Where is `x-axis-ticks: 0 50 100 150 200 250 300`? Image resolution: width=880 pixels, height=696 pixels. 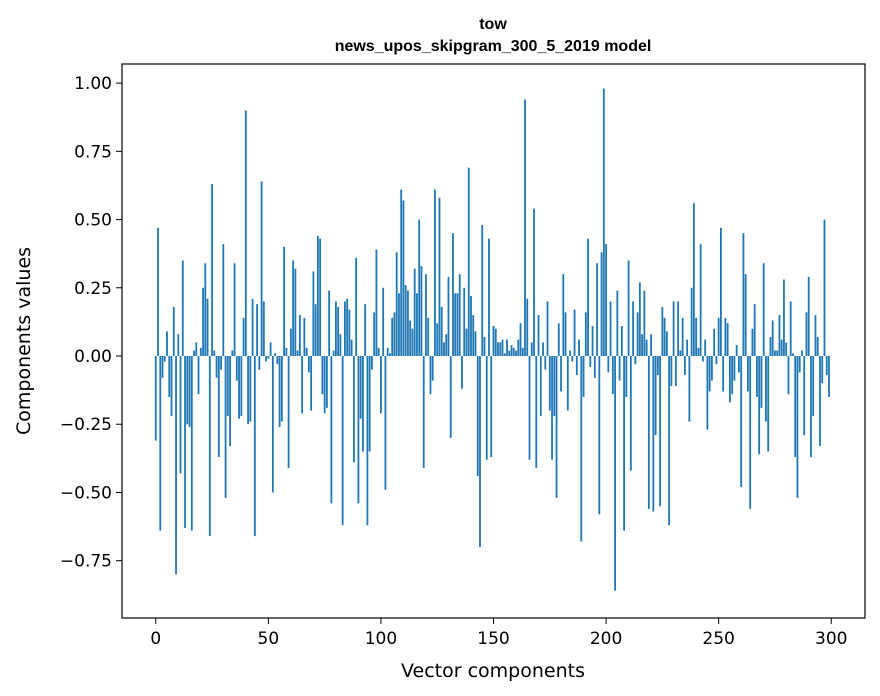
x-axis-ticks: 0 50 100 150 200 250 300 is located at coordinates (498, 633).